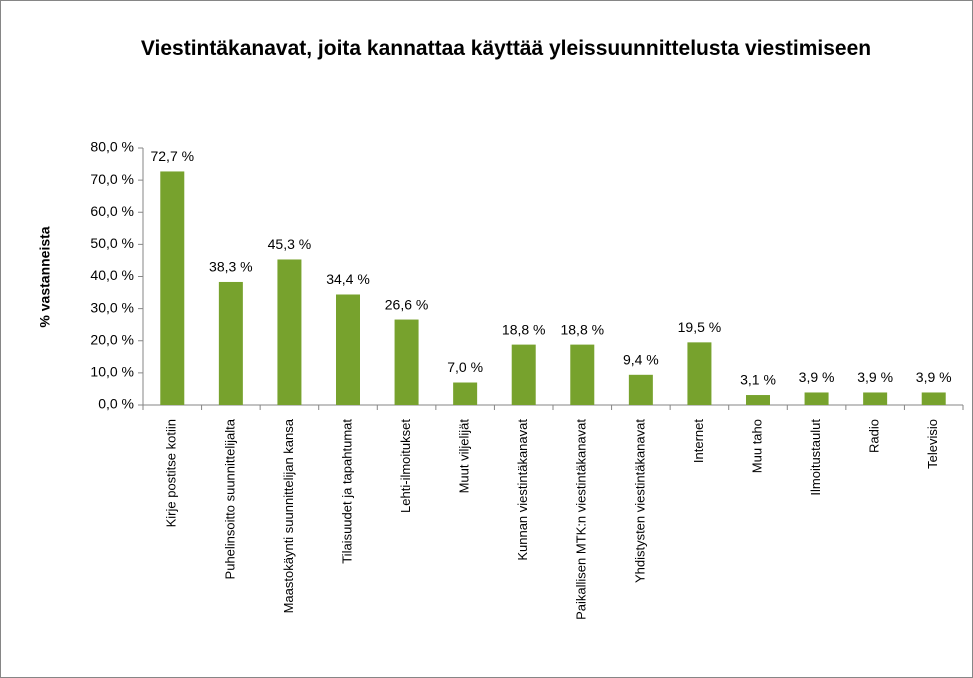 The height and width of the screenshot is (678, 973). I want to click on x-tick-label: Internet, so click(698, 441).